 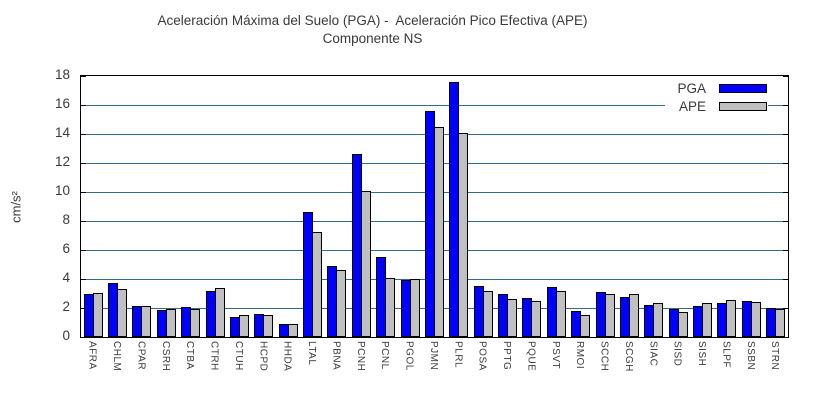 I want to click on bar-ape-ctuh, so click(x=243, y=325).